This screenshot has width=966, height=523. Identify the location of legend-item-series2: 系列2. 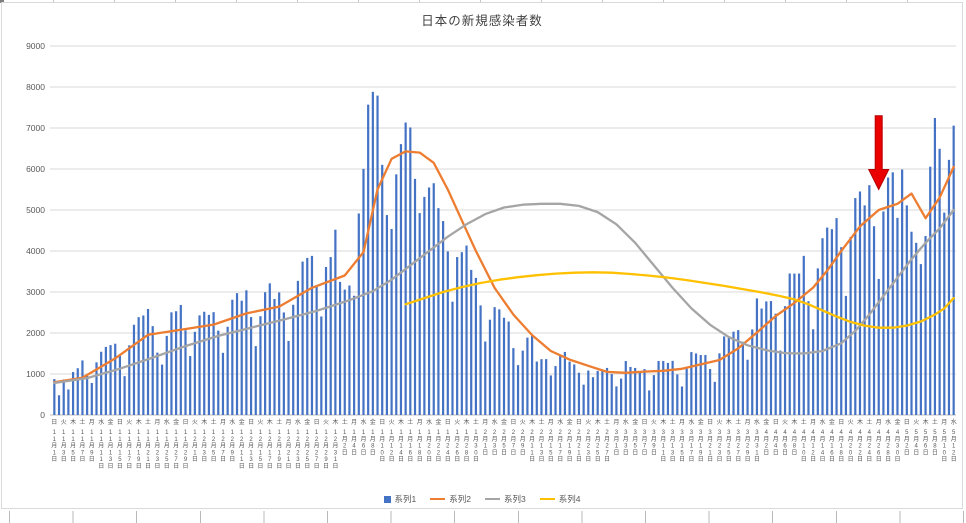
(450, 499).